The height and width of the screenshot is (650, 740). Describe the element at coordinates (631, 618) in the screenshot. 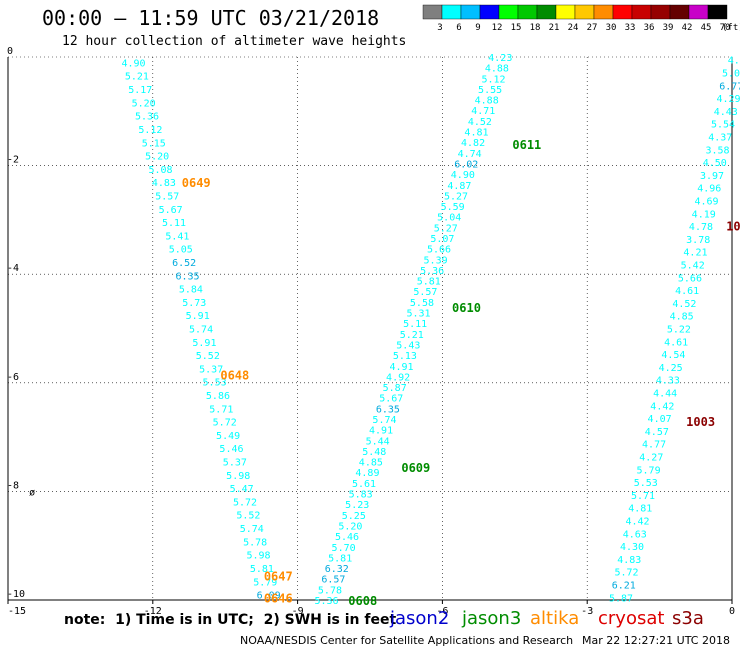

I see `mission-legend-cryosat: cryosat` at that location.